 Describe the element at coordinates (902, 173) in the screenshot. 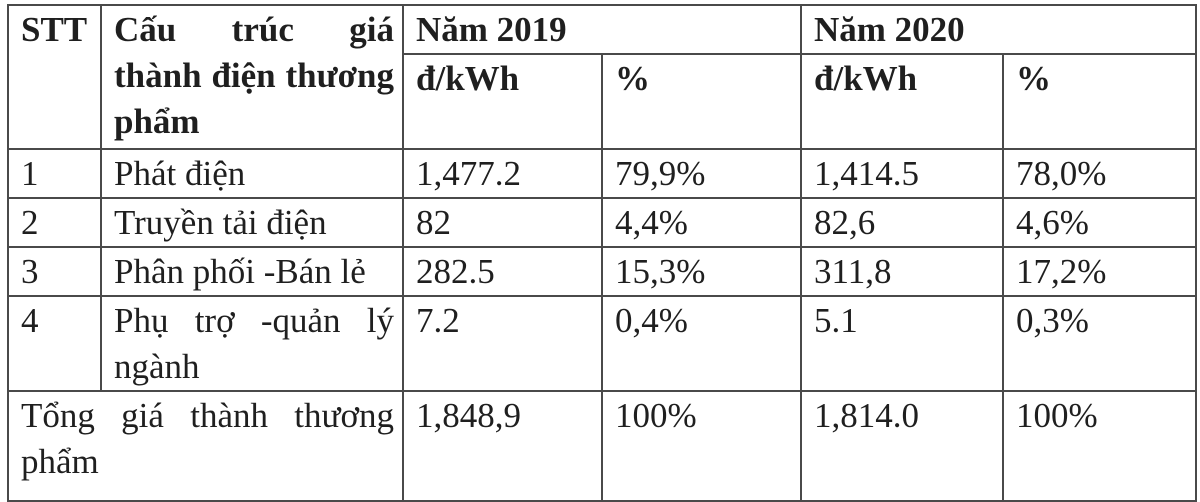

I see `cell-price-2020: 1,414.5` at that location.